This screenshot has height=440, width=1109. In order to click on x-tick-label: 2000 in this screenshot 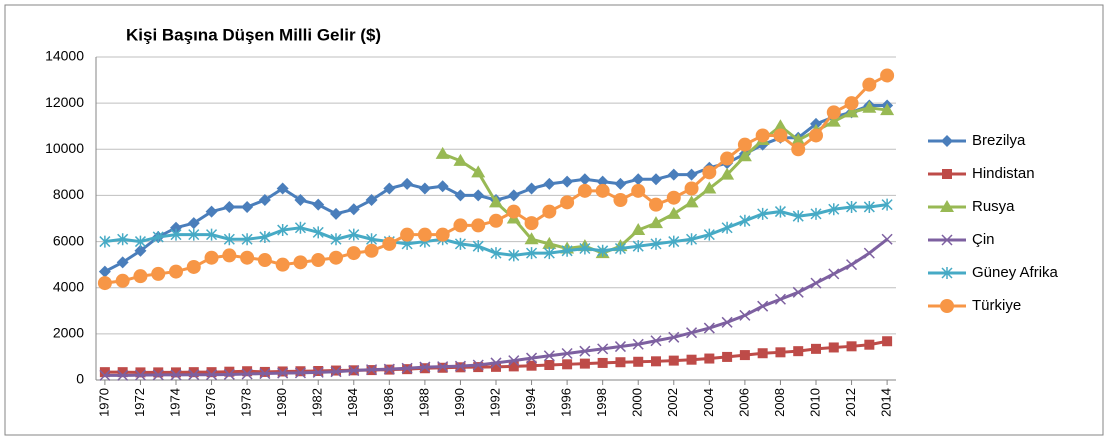, I will do `click(637, 402)`.